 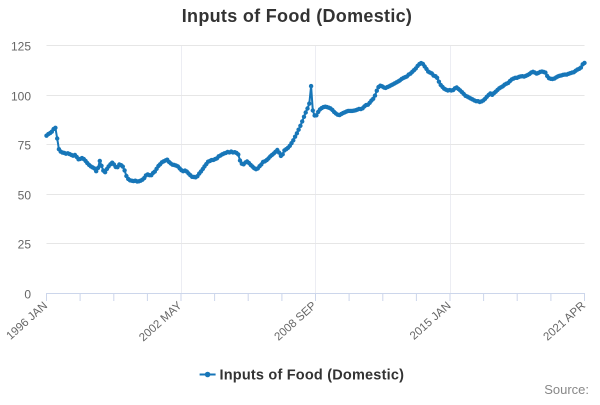 I want to click on svg-text: 0, so click(x=27, y=295).